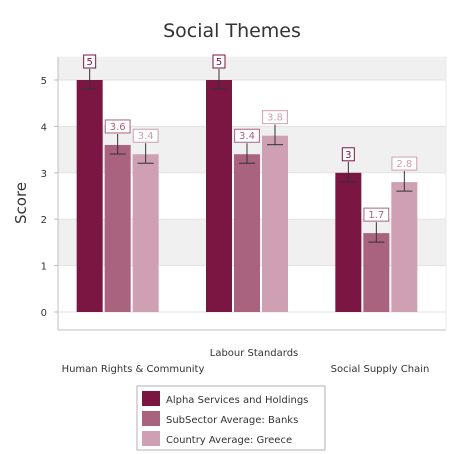 Image resolution: width=465 pixels, height=454 pixels. Describe the element at coordinates (44, 313) in the screenshot. I see `y-tick-label: 0` at that location.